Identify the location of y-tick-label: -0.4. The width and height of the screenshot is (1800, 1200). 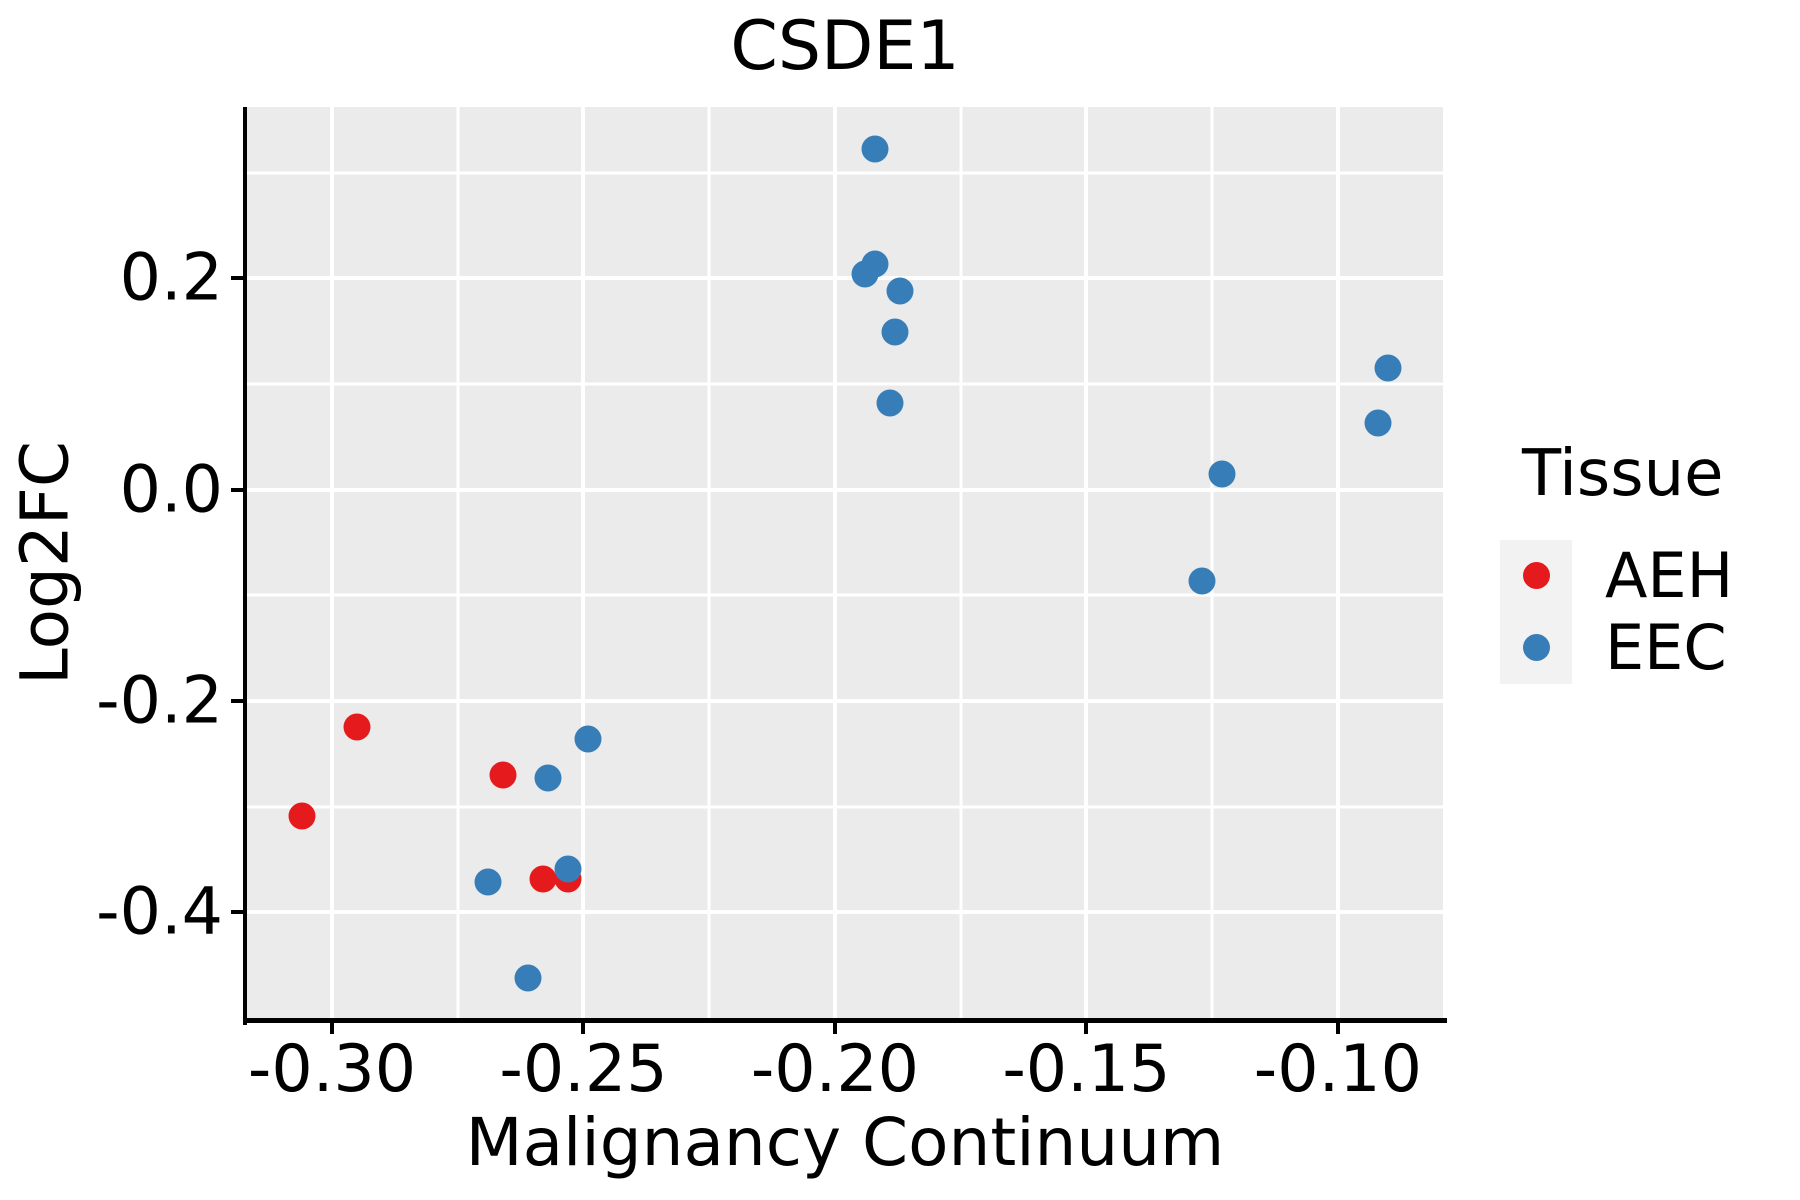
(159, 912).